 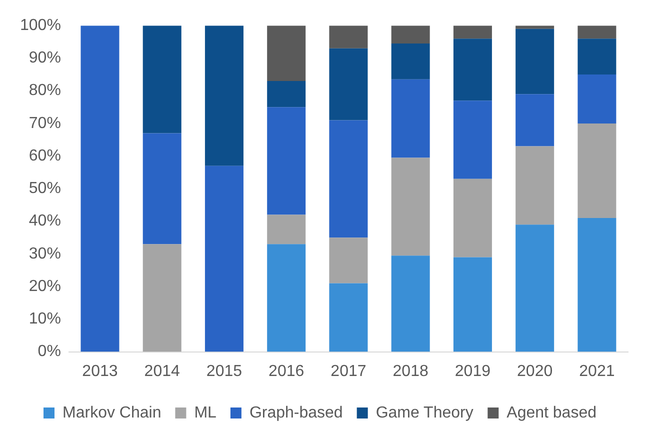 I want to click on x-tick-label: 2021, so click(x=597, y=371).